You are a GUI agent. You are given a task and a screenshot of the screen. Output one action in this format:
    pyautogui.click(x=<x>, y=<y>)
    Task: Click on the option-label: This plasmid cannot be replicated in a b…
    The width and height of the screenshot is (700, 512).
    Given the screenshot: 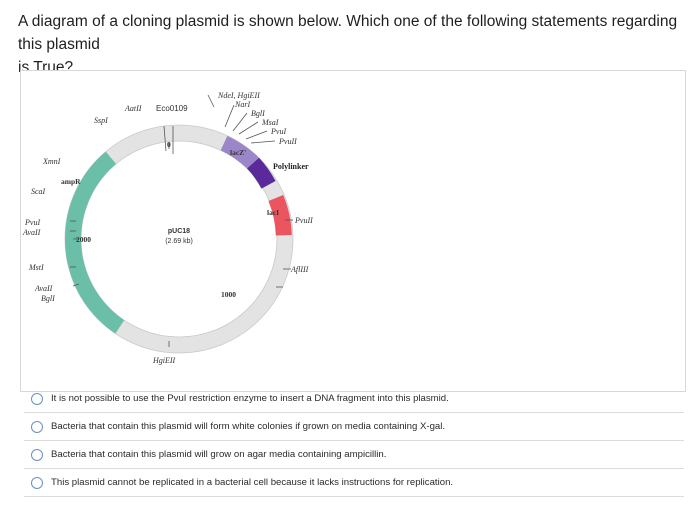 What is the action you would take?
    pyautogui.click(x=252, y=482)
    